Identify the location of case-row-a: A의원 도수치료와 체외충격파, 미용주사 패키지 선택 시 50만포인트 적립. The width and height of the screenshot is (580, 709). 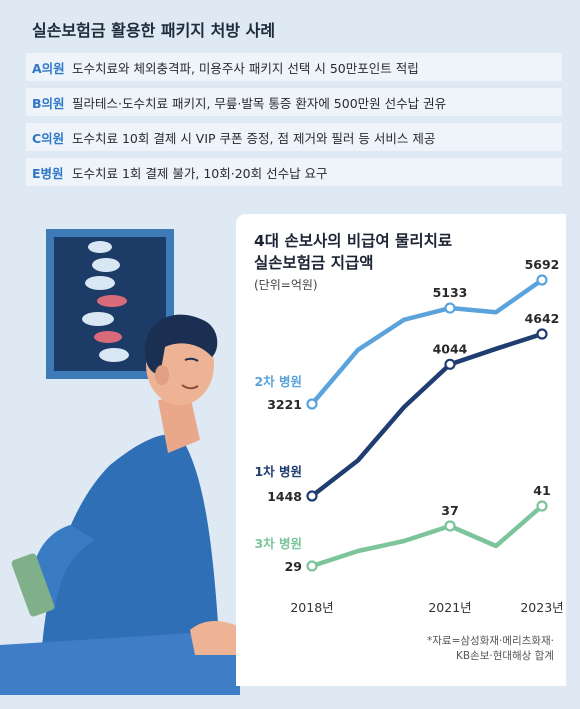
(294, 67).